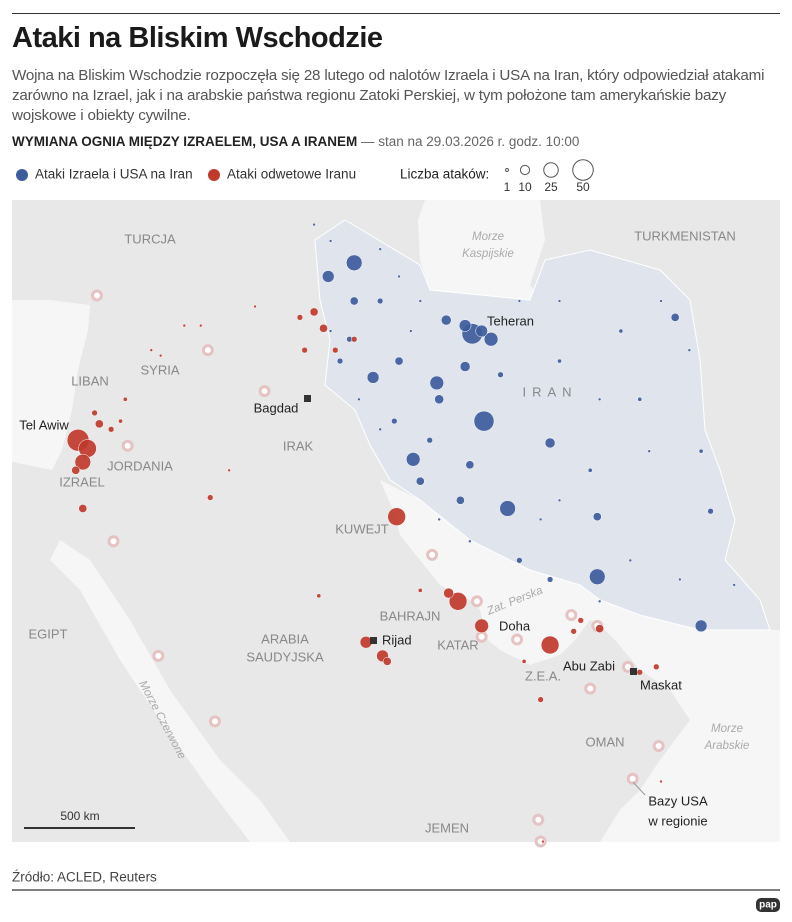  What do you see at coordinates (285, 638) in the screenshot?
I see `country-label: ARABIA` at bounding box center [285, 638].